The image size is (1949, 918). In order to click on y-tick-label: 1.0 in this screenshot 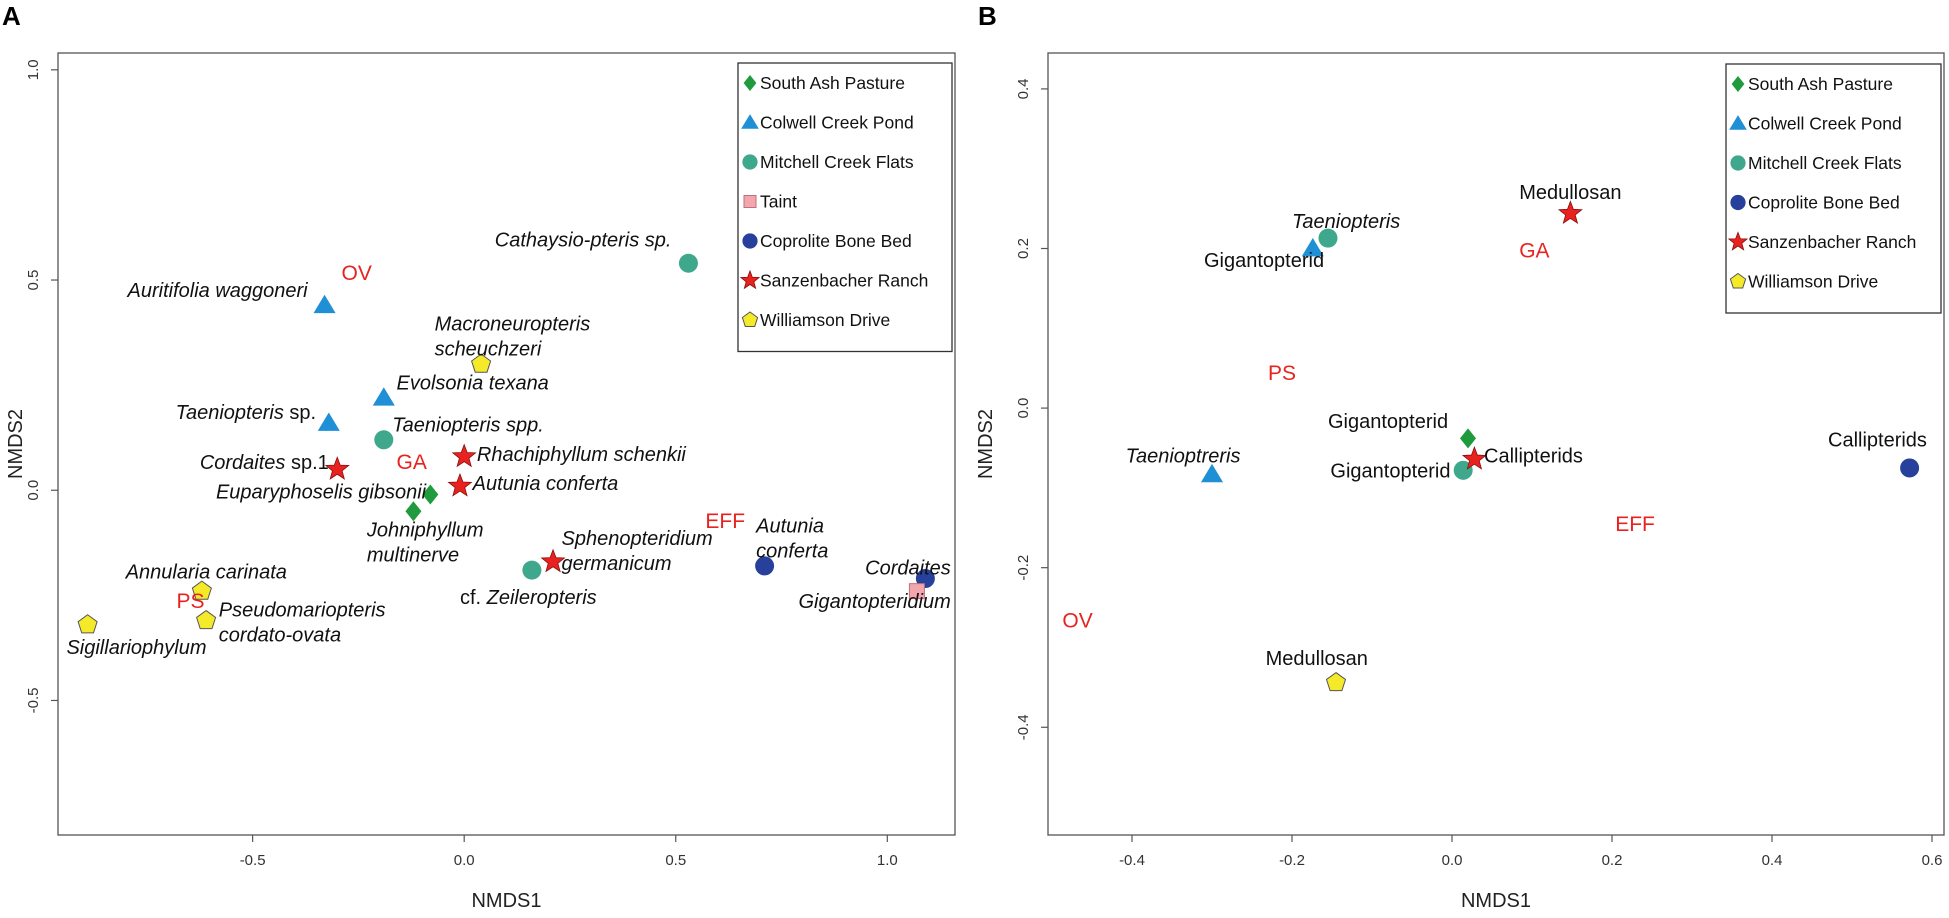, I will do `click(33, 69)`.